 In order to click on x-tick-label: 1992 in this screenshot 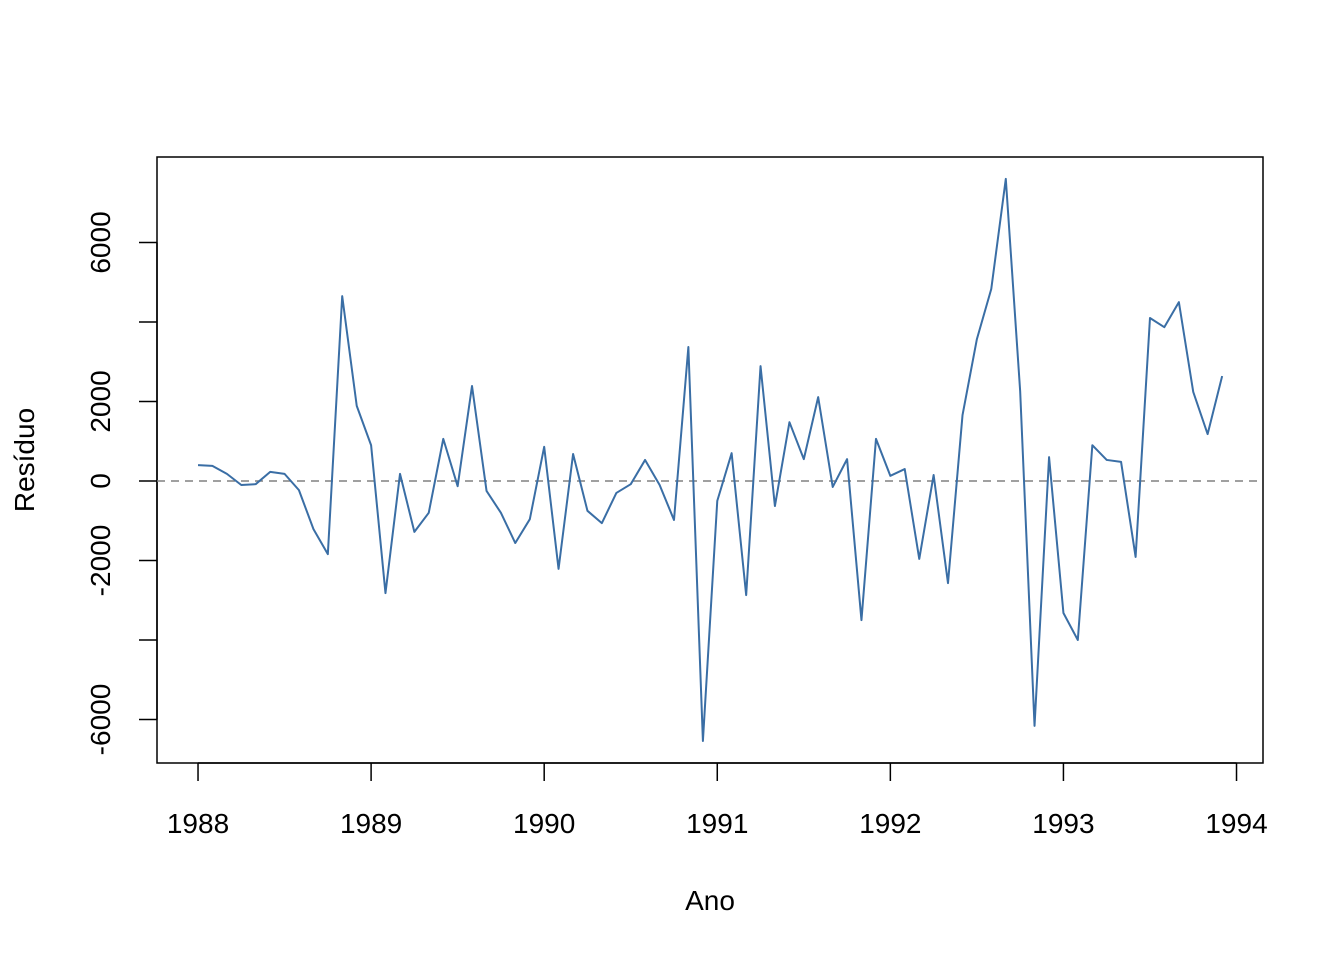, I will do `click(890, 823)`.